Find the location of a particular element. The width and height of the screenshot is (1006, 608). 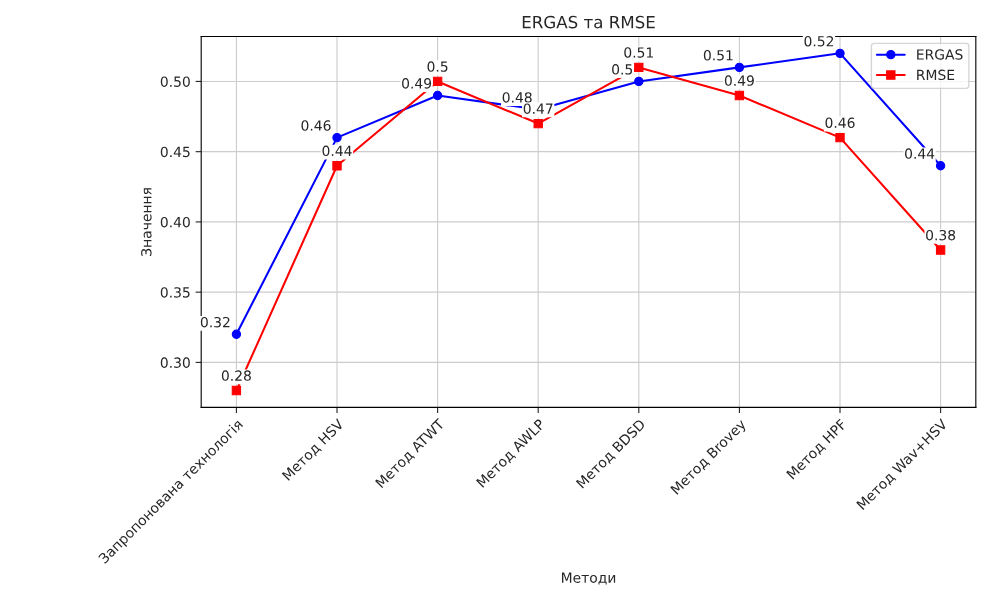

legend-label: RMSE is located at coordinates (936, 75).